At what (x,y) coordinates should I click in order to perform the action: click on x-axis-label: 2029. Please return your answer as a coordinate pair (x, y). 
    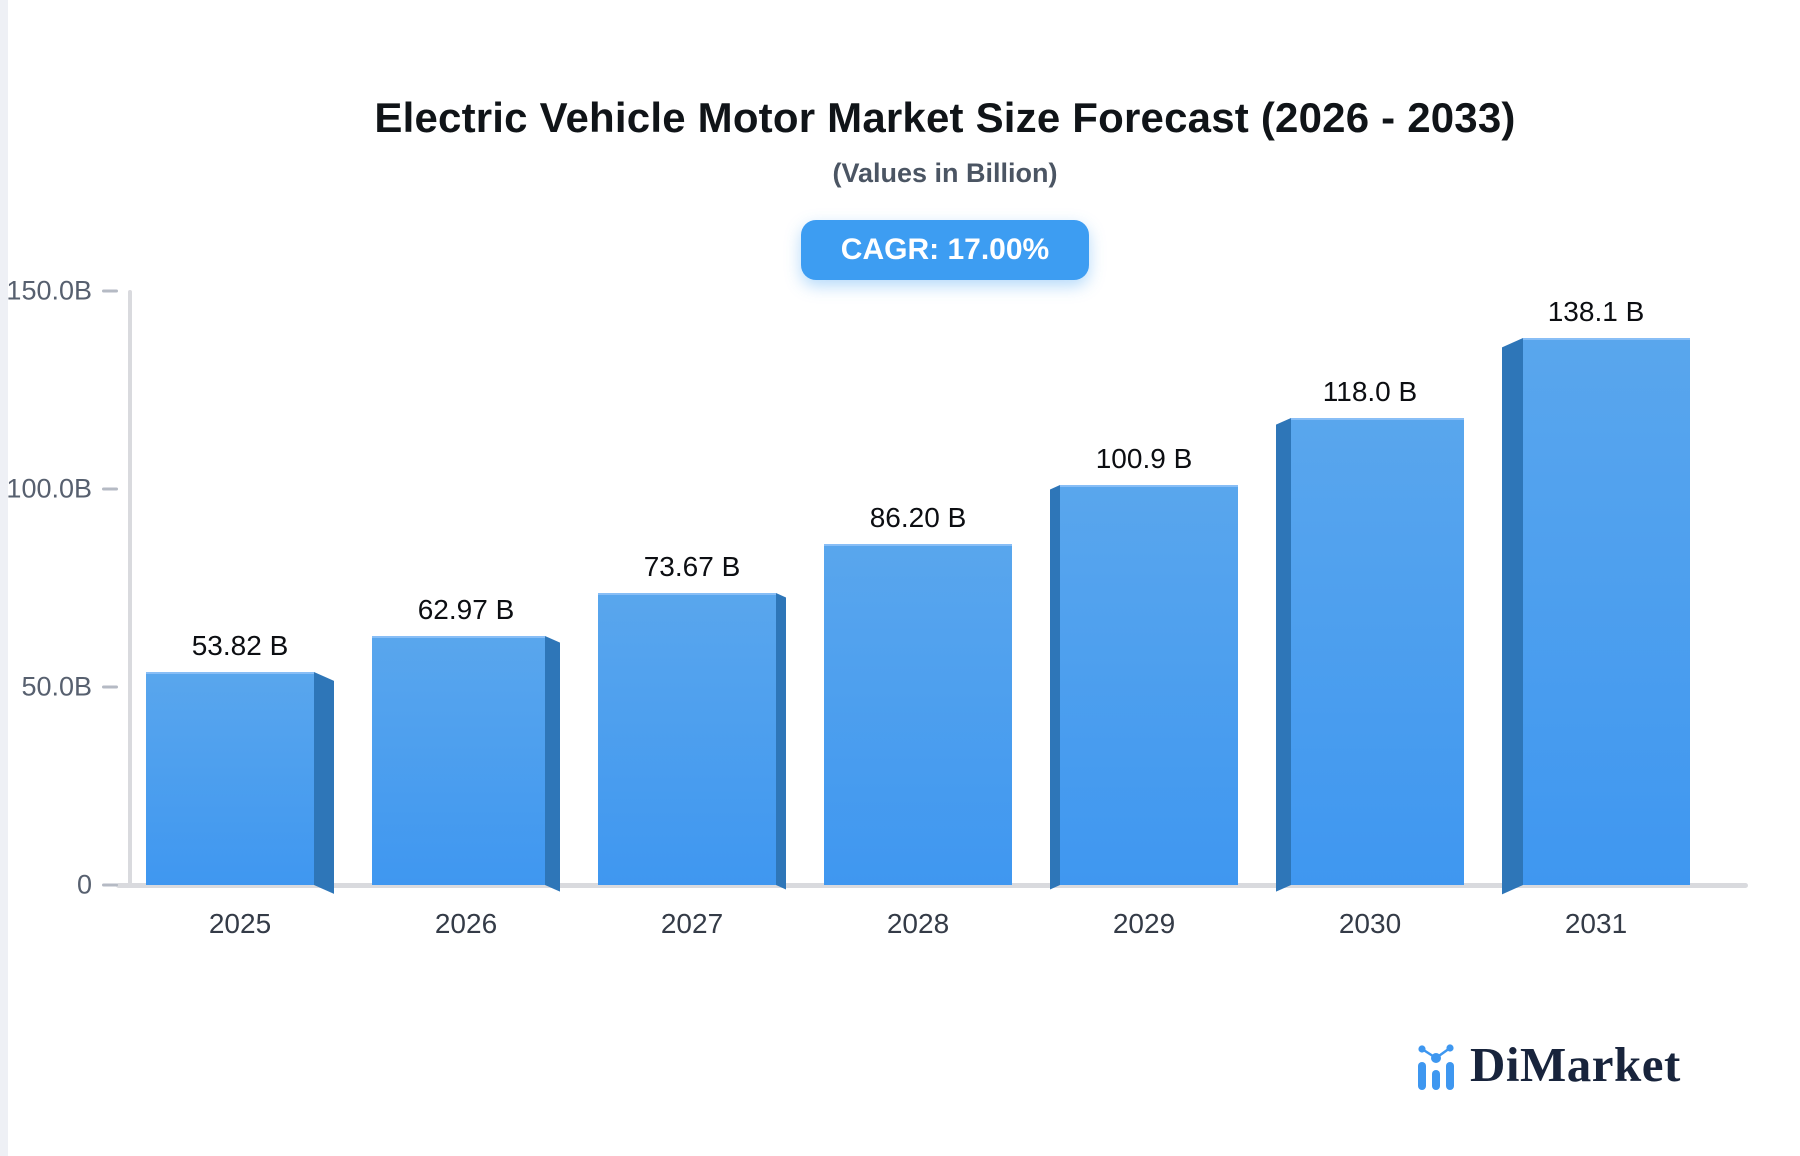
    Looking at the image, I should click on (1144, 923).